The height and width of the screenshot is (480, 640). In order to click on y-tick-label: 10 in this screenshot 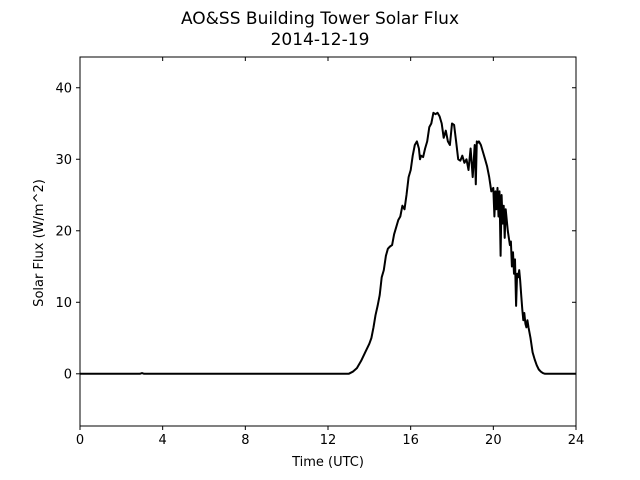, I will do `click(63, 303)`.